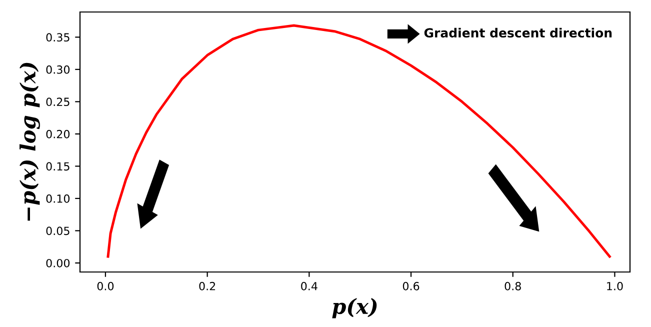 Image resolution: width=651 pixels, height=327 pixels. I want to click on x-tick-label: 0.0, so click(105, 286).